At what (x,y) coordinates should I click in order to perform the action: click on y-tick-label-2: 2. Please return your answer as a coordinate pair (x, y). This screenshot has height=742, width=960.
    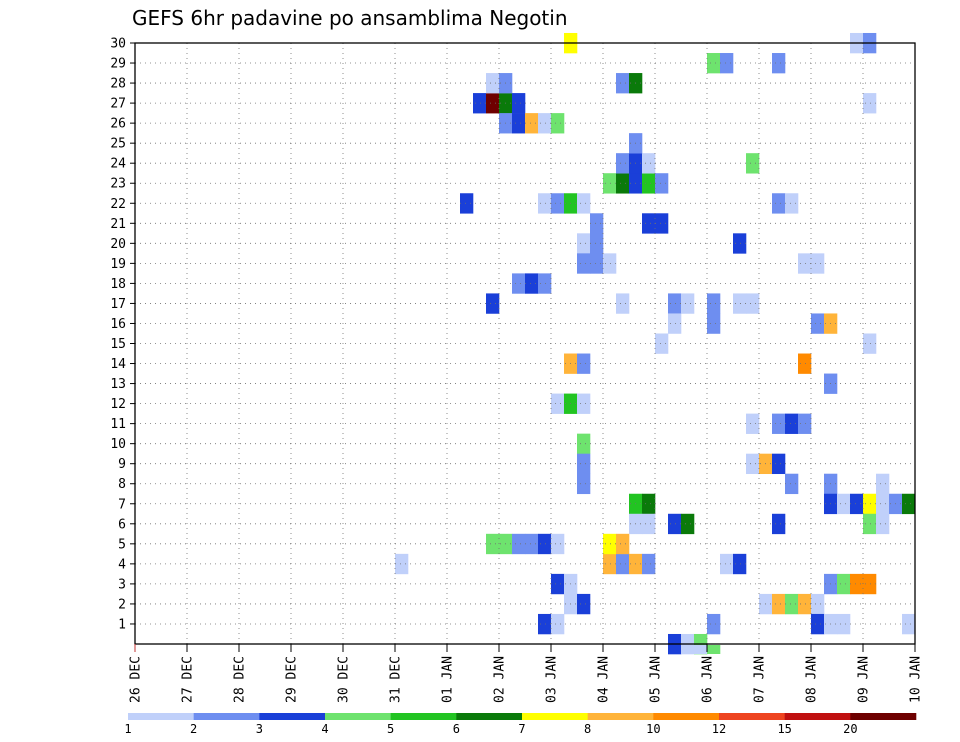
    Looking at the image, I should click on (122, 604).